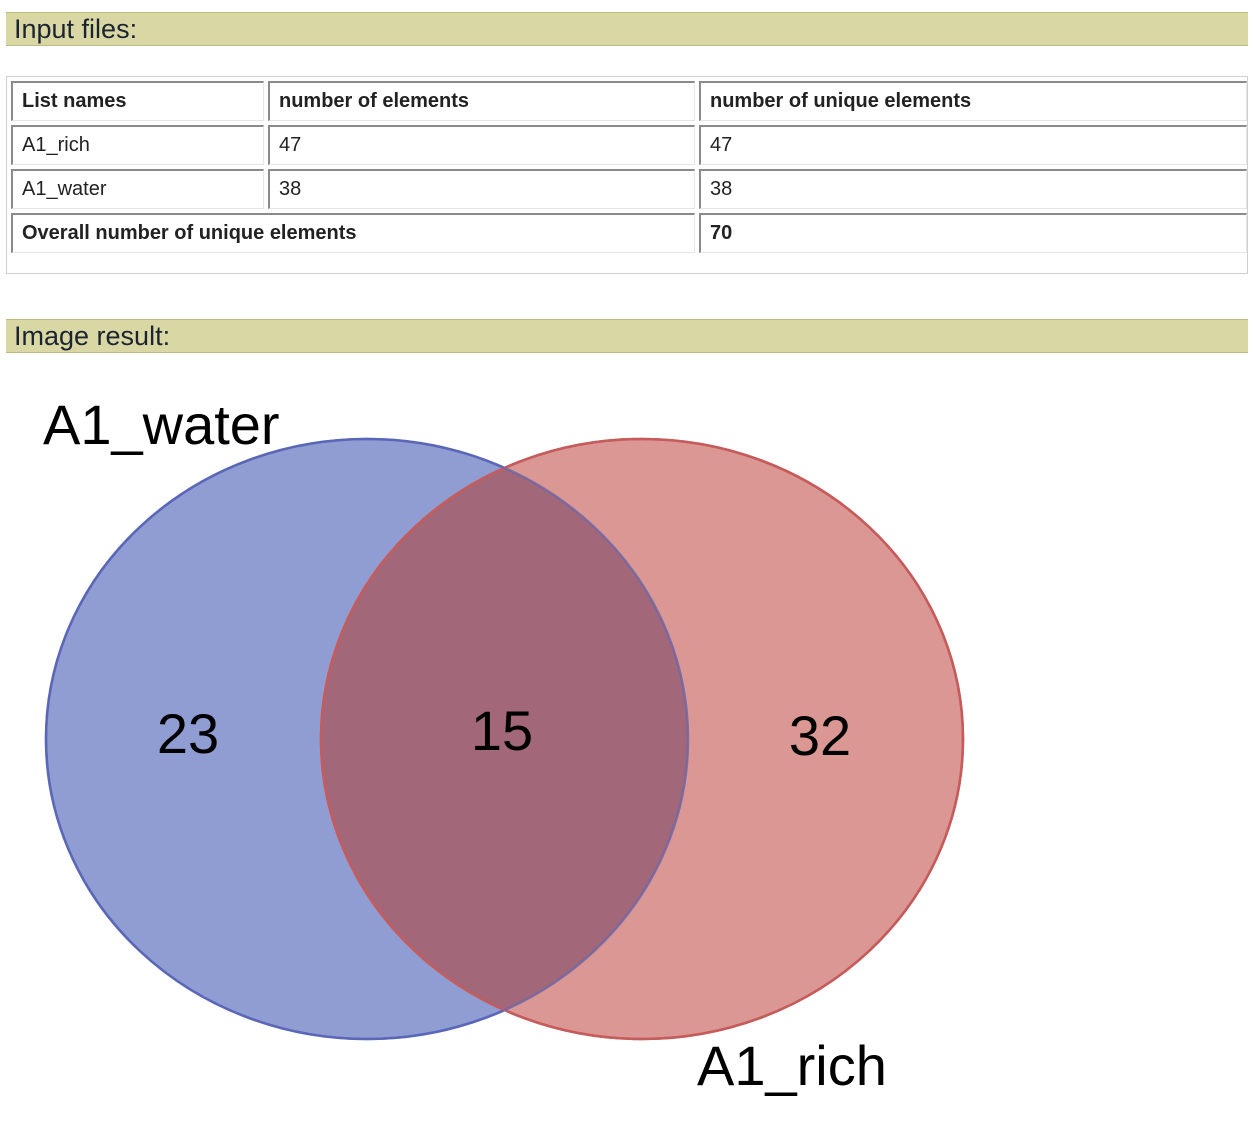  I want to click on number-of-elements-cell: 38, so click(481, 189).